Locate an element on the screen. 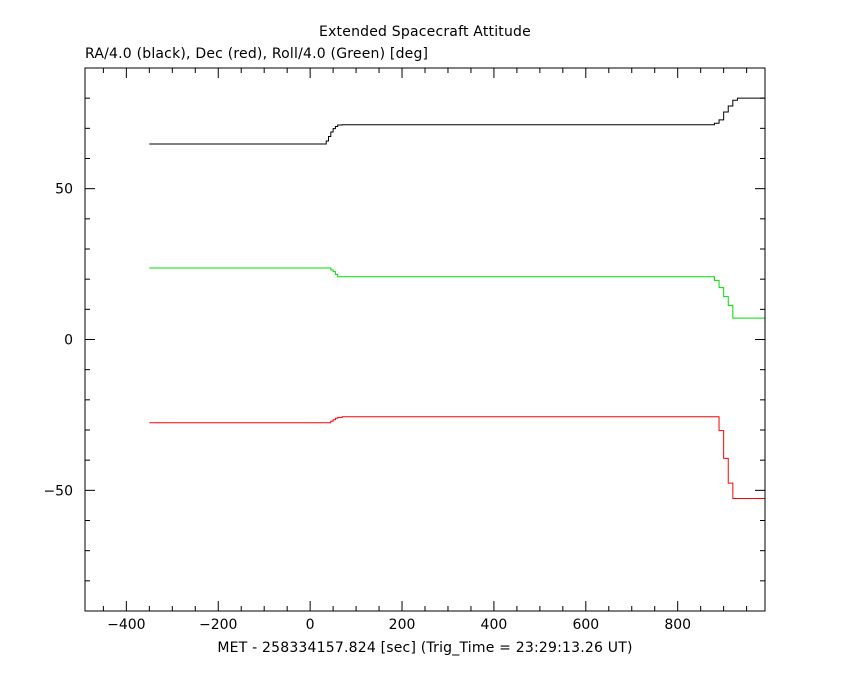  x-tick-label: 0 is located at coordinates (310, 625).